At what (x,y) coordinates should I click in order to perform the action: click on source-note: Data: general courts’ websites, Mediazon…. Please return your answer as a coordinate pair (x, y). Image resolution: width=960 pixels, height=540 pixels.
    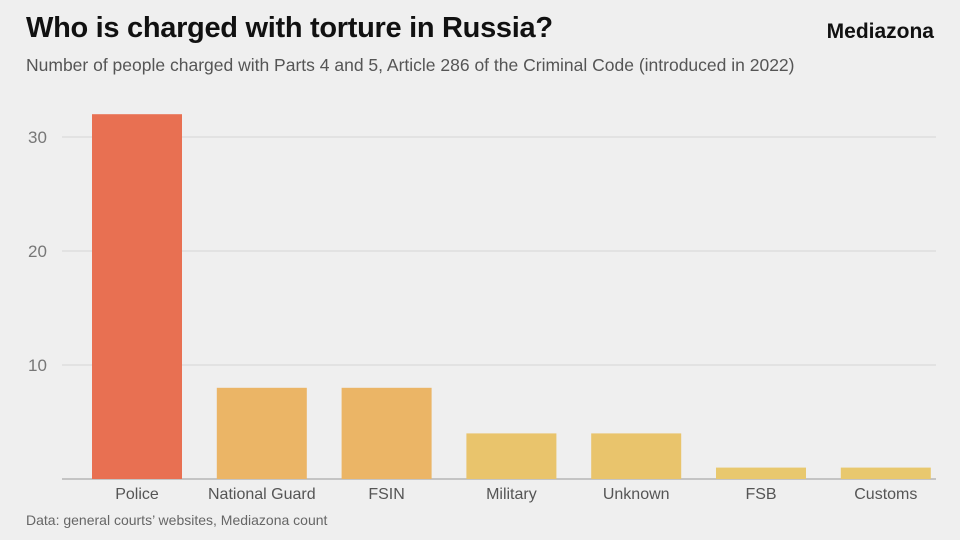
    Looking at the image, I should click on (177, 520).